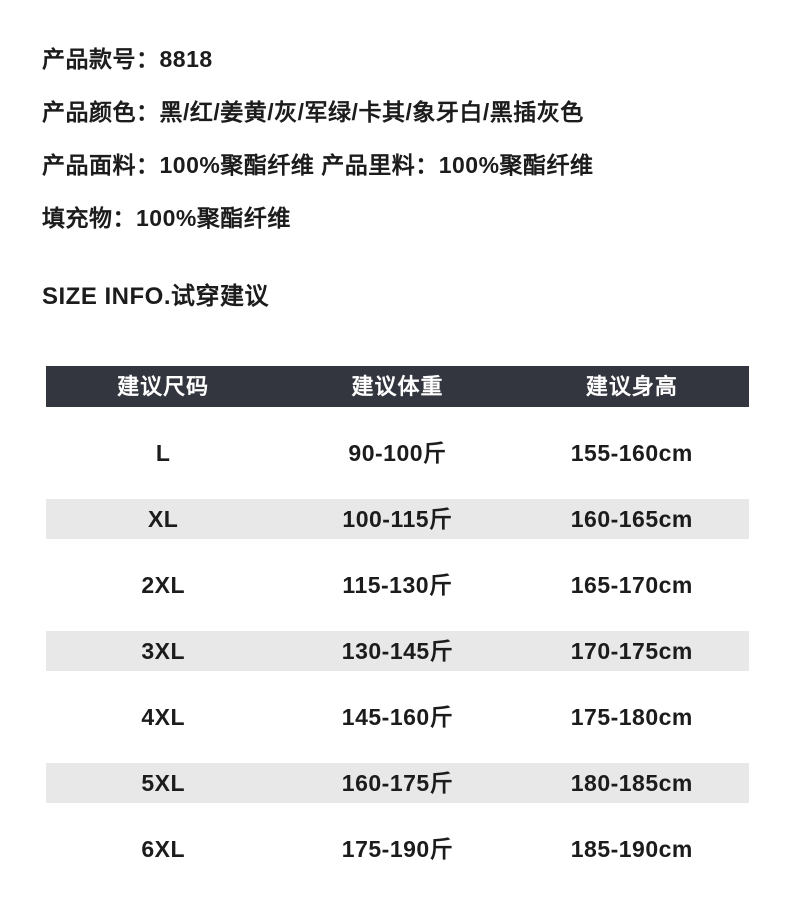 Image resolution: width=790 pixels, height=903 pixels. I want to click on table-cell: 185-190cm, so click(631, 849).